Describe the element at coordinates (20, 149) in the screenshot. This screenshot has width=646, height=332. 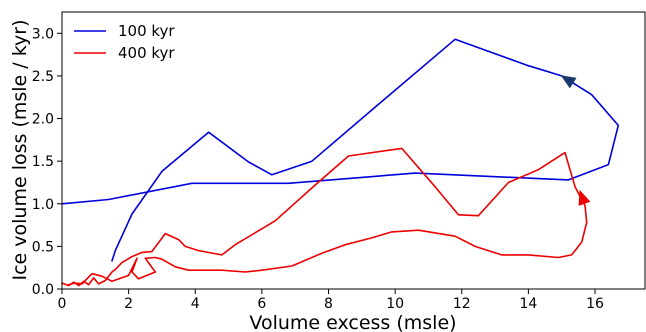
I see `y-axis-title: Ice volume loss (msle / kyr)` at that location.